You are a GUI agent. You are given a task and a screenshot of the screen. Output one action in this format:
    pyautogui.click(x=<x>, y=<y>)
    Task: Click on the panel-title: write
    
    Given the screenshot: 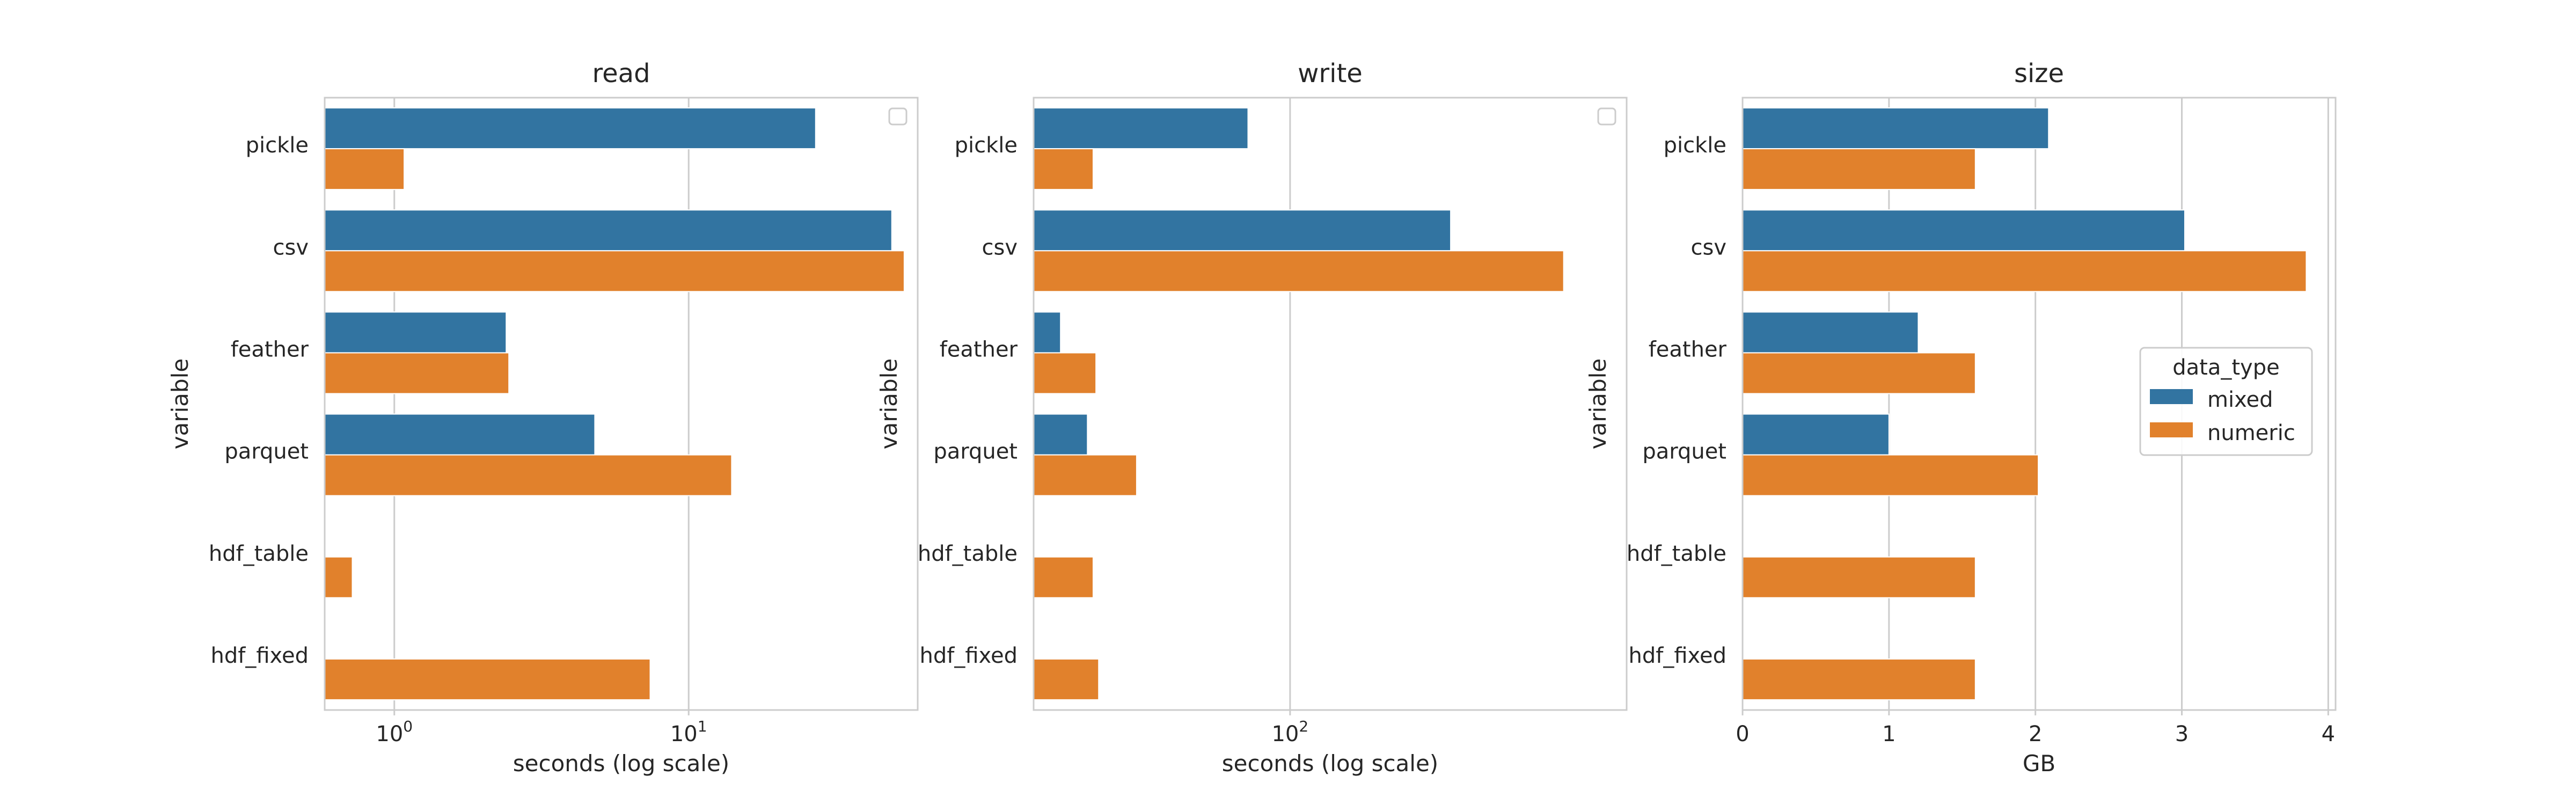 What is the action you would take?
    pyautogui.click(x=1330, y=73)
    